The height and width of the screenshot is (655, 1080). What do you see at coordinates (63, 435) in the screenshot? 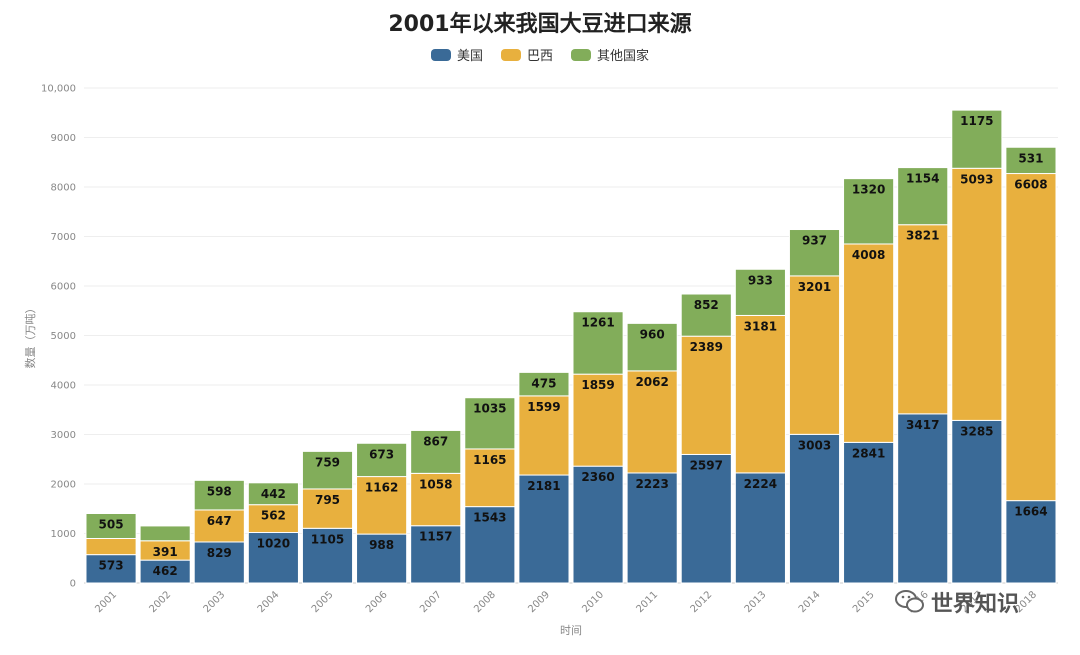
I see `y-tick-label: 3000` at bounding box center [63, 435].